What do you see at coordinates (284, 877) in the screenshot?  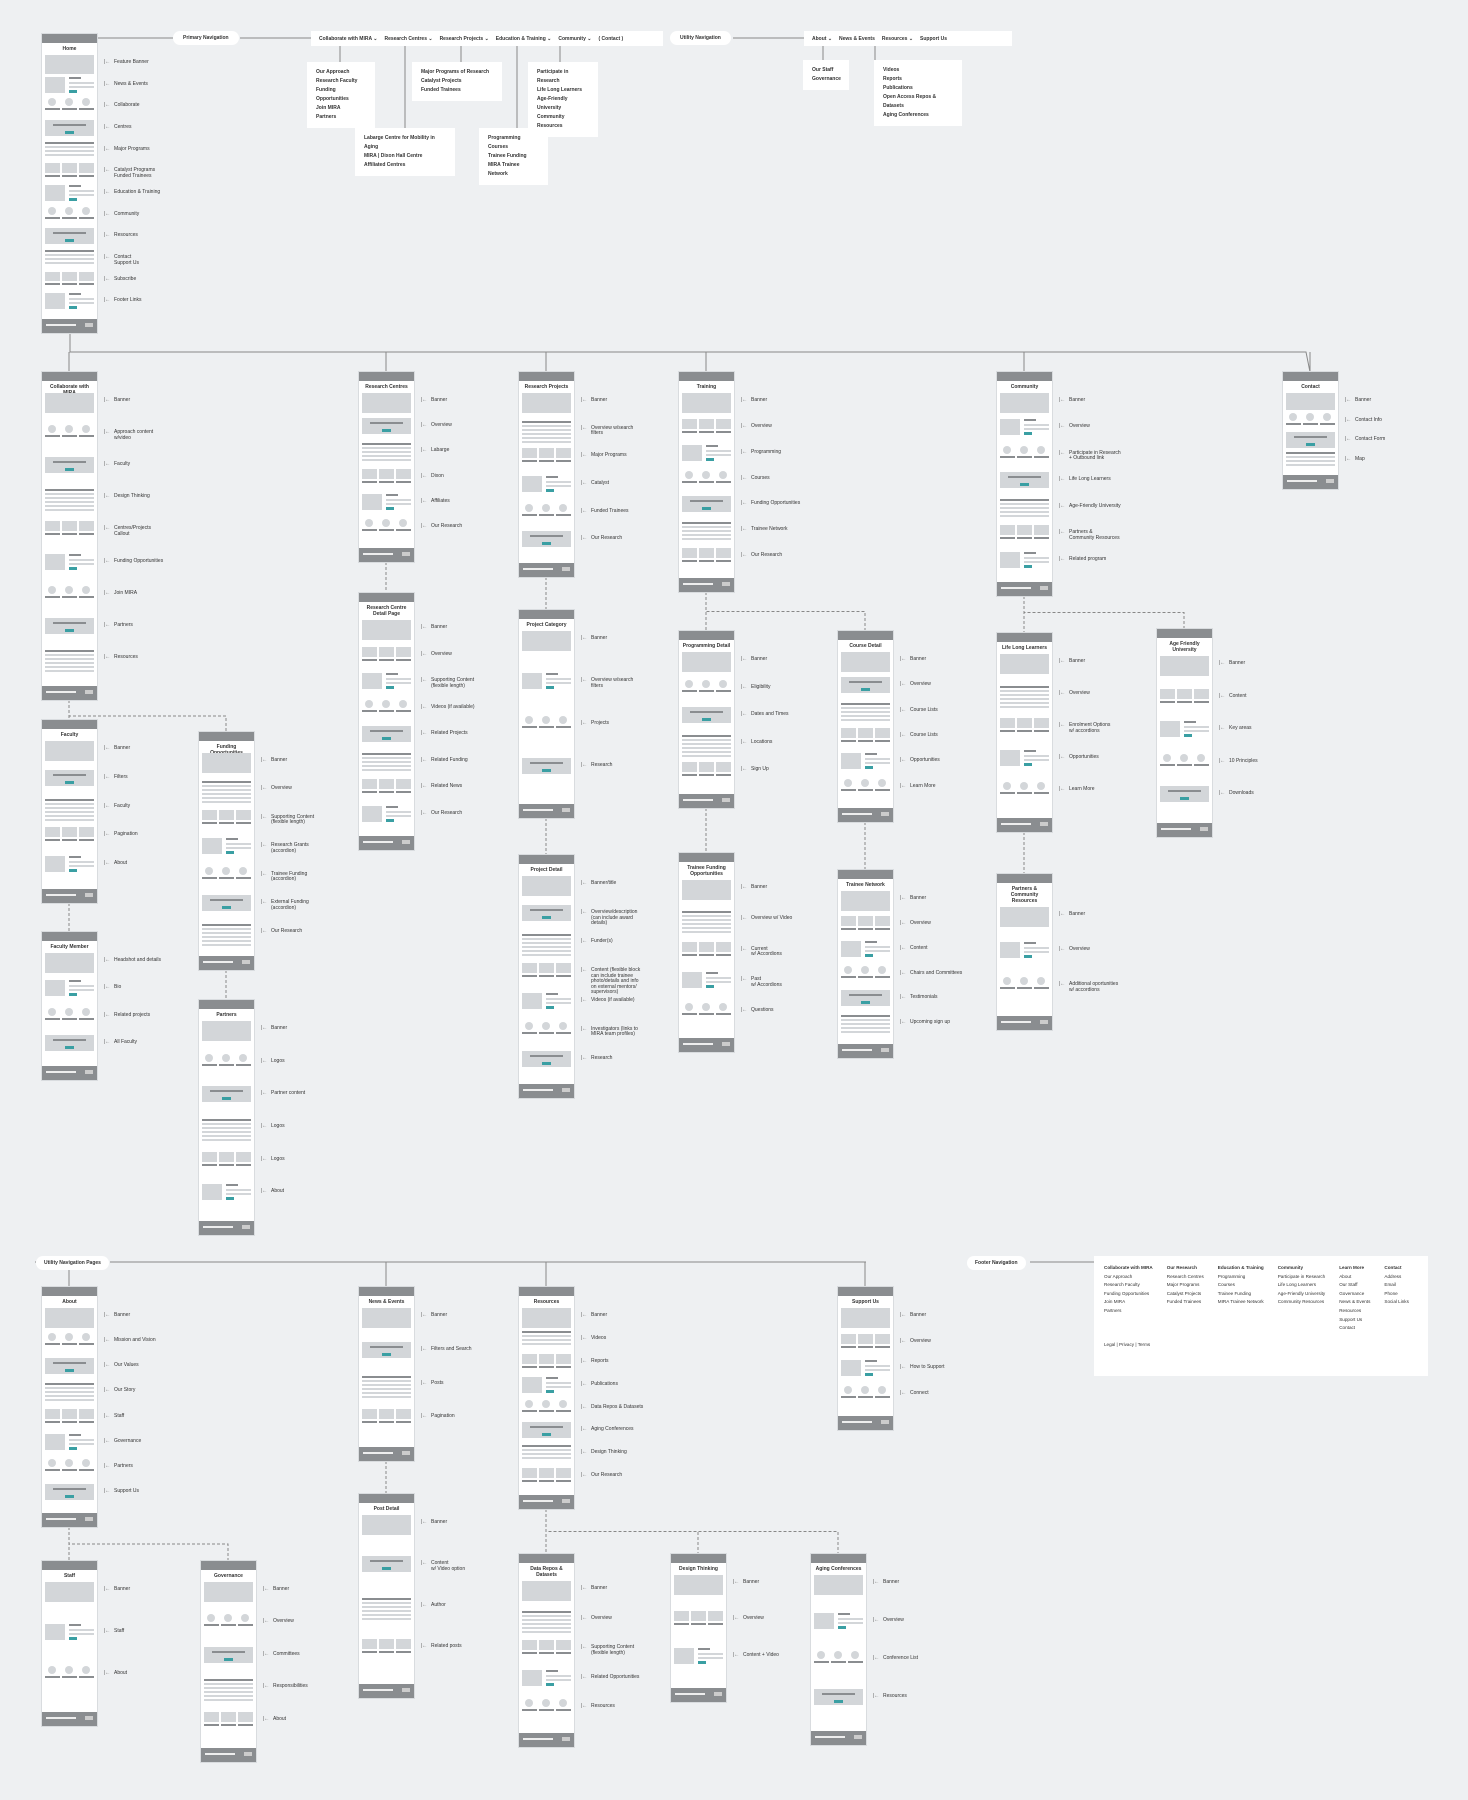 I see `section-annotation: Trainee Funding (accordion)` at bounding box center [284, 877].